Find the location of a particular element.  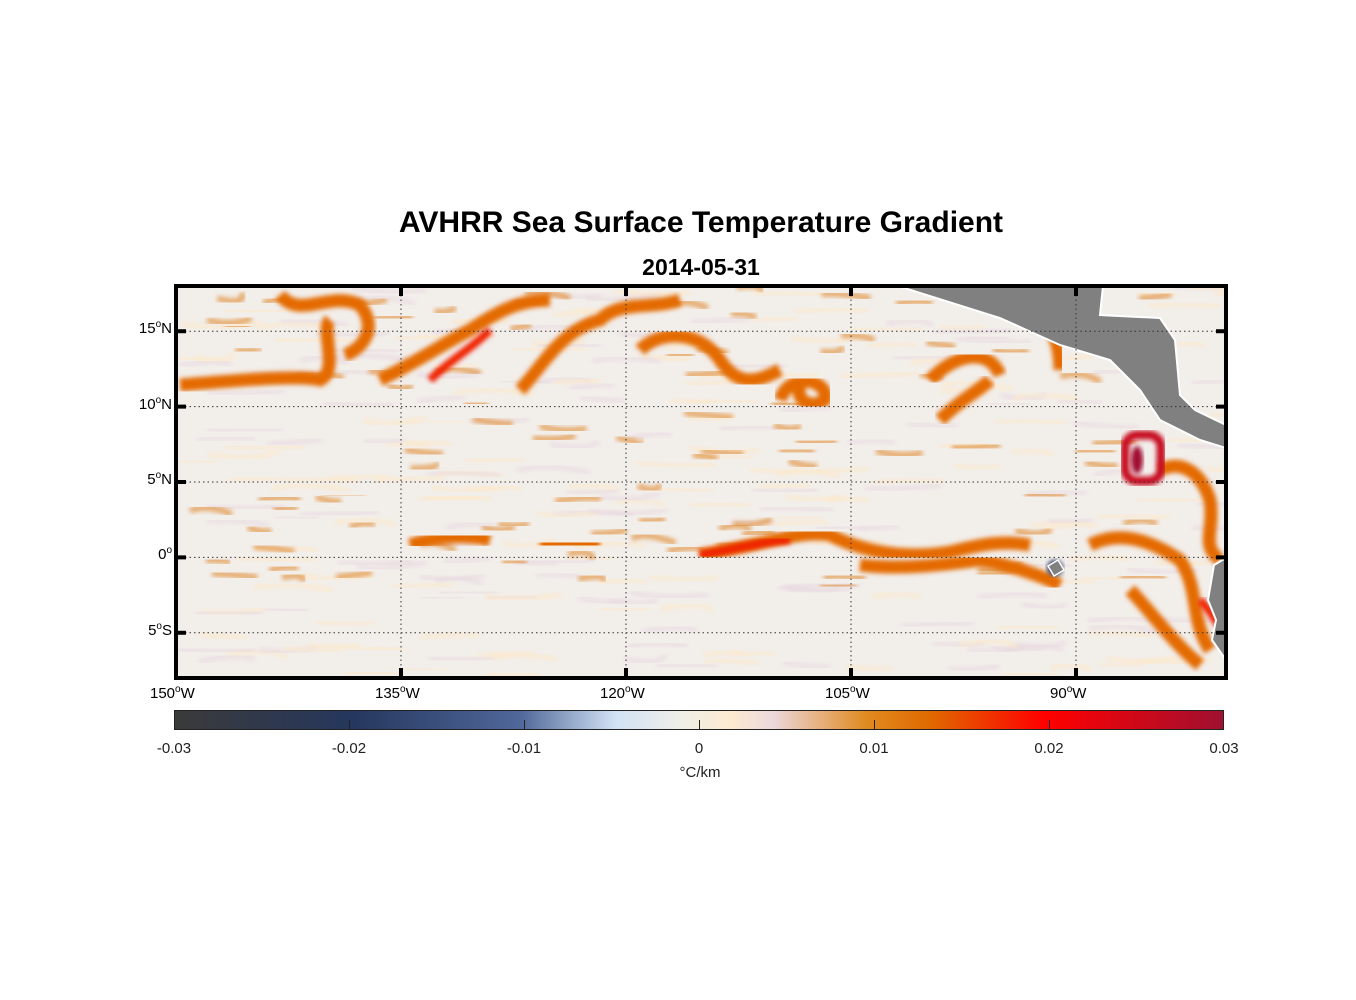

strong-front is located at coordinates (460, 355).